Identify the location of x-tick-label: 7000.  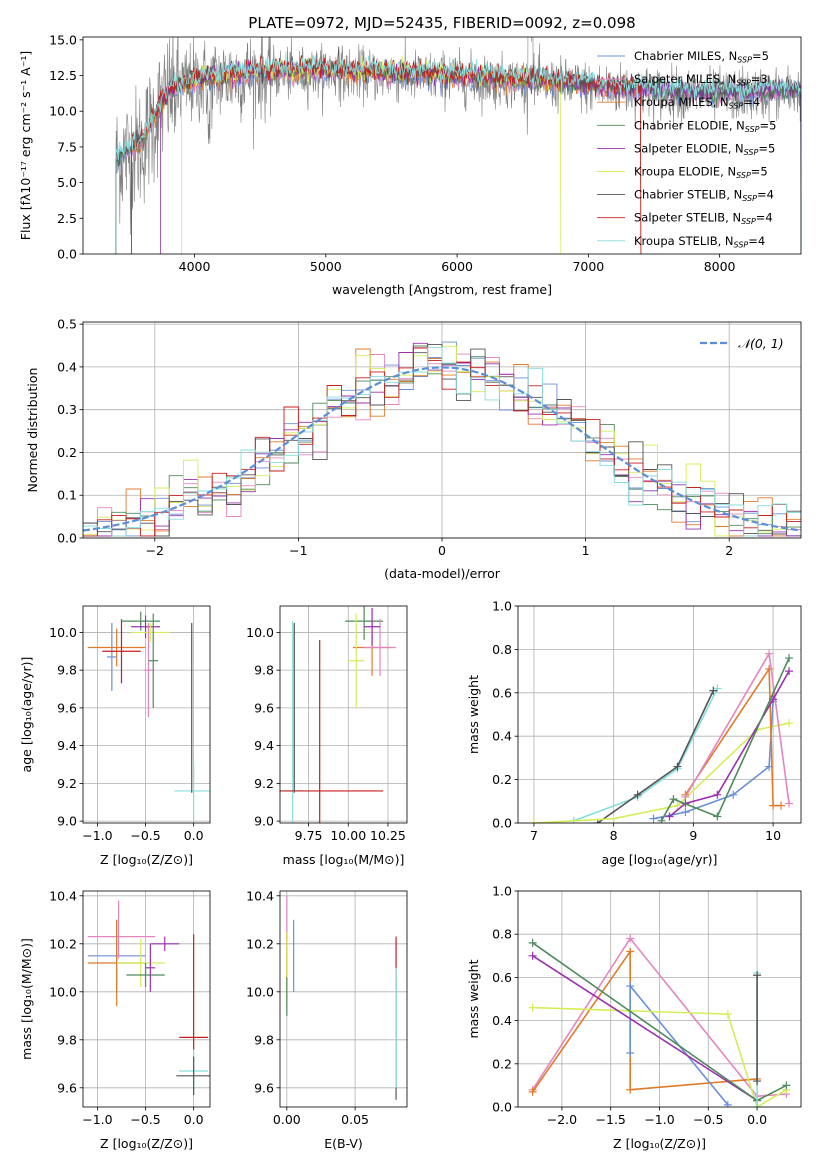
(588, 266).